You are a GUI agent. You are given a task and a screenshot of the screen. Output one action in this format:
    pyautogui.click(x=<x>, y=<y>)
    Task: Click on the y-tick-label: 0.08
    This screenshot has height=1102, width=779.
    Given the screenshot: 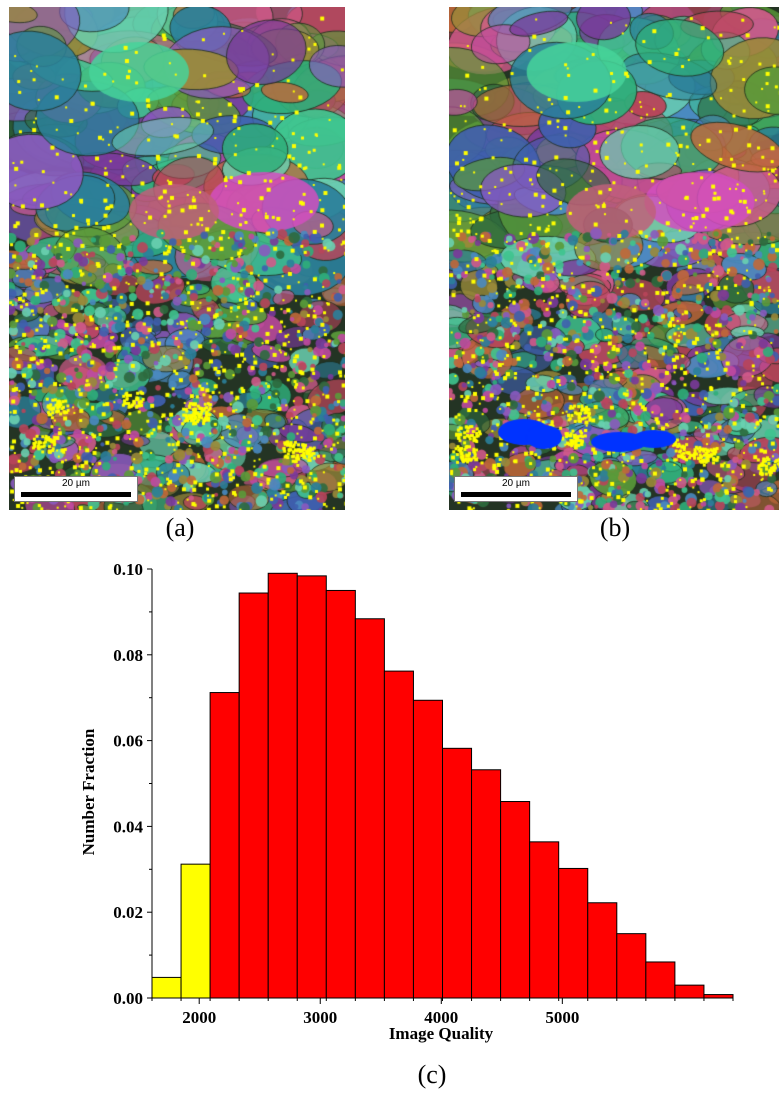 What is the action you would take?
    pyautogui.click(x=128, y=655)
    